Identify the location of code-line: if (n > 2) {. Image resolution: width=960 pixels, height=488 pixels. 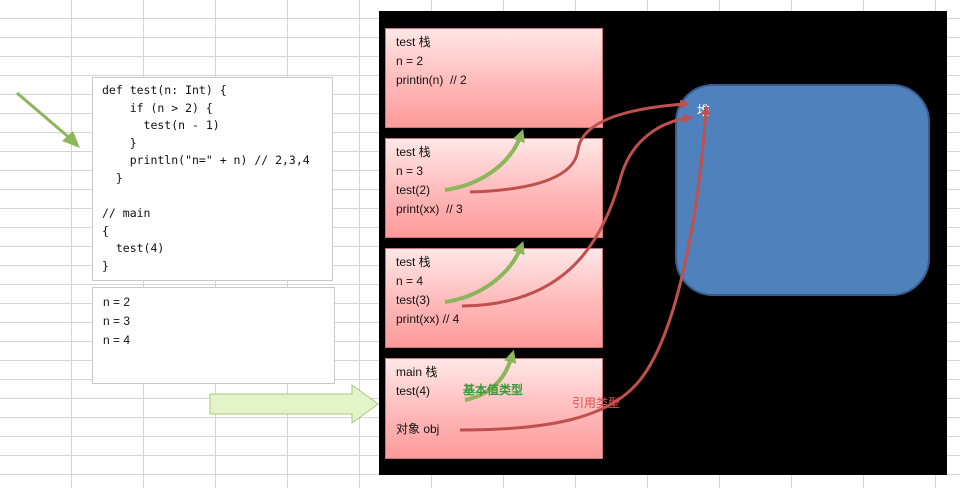
(157, 107).